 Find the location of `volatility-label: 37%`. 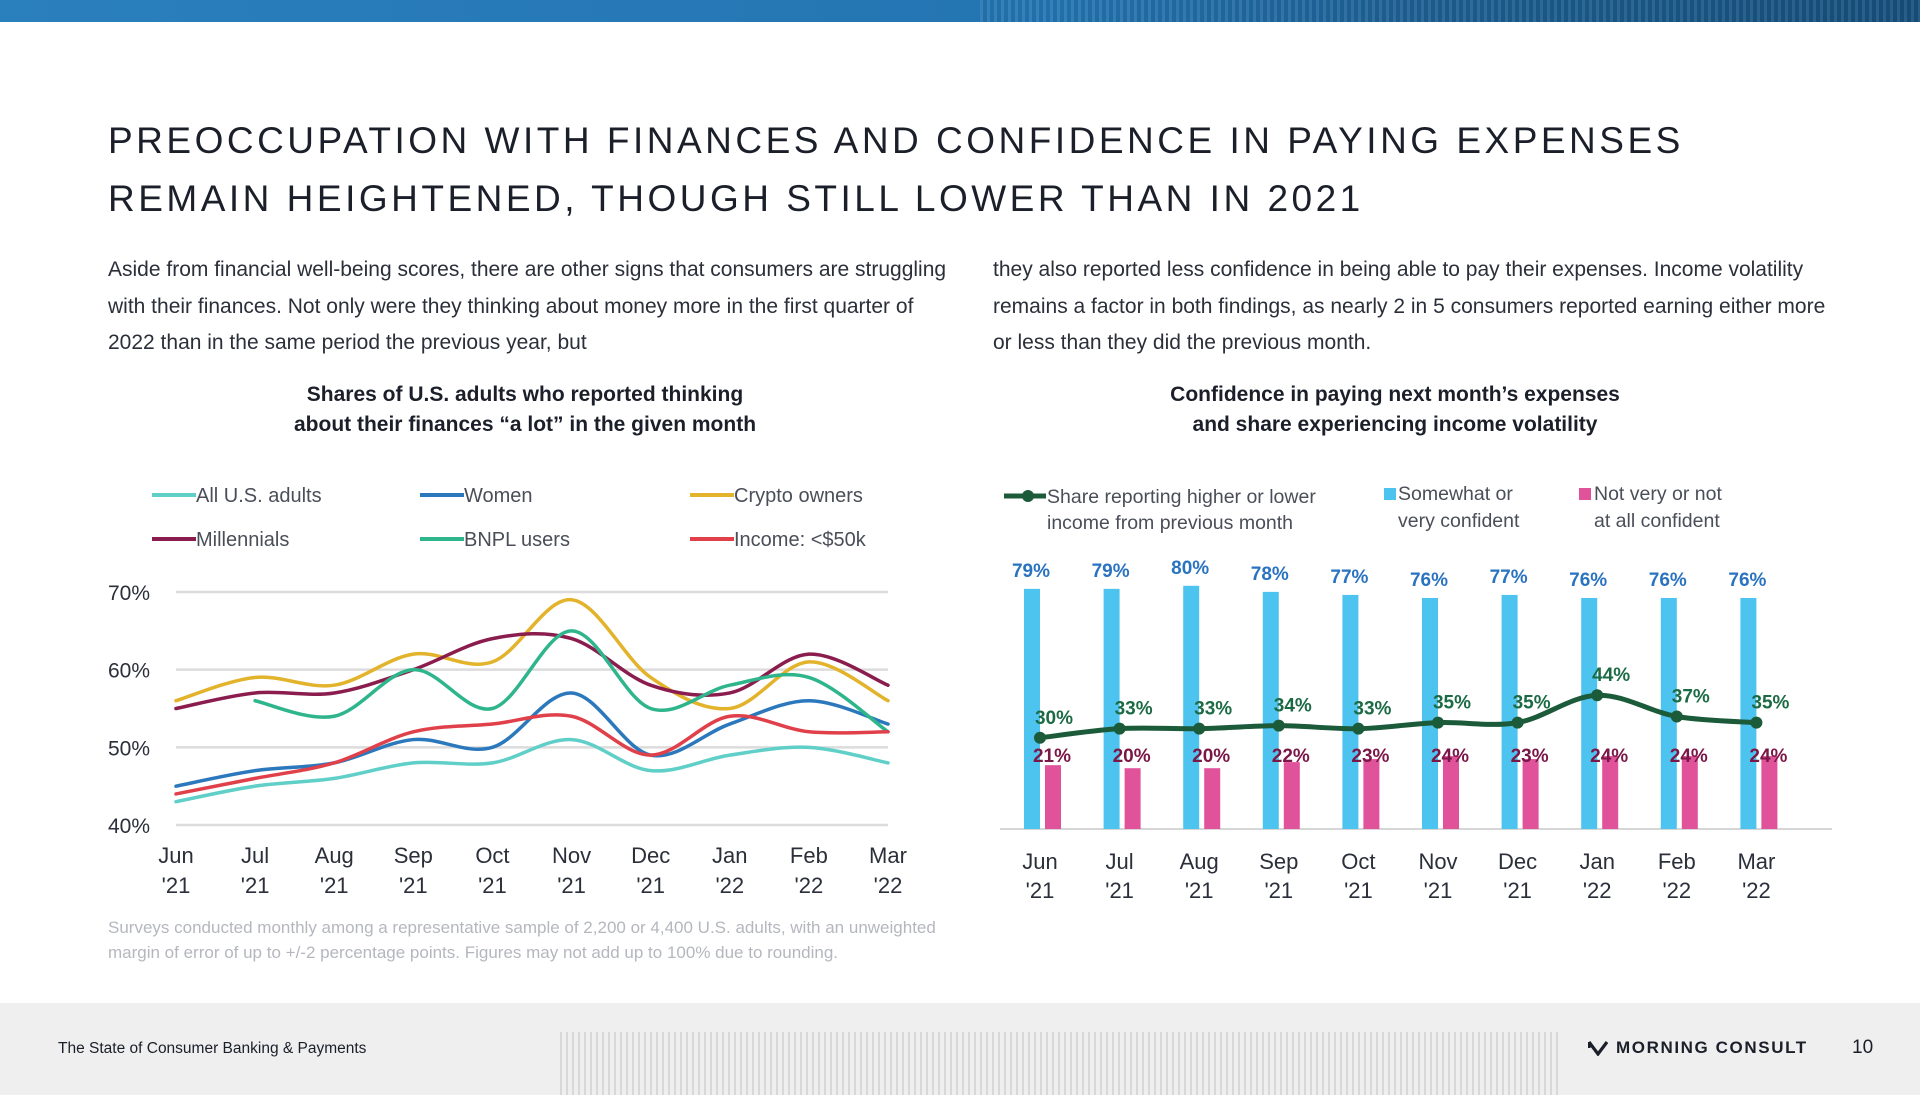

volatility-label: 37% is located at coordinates (1691, 697).